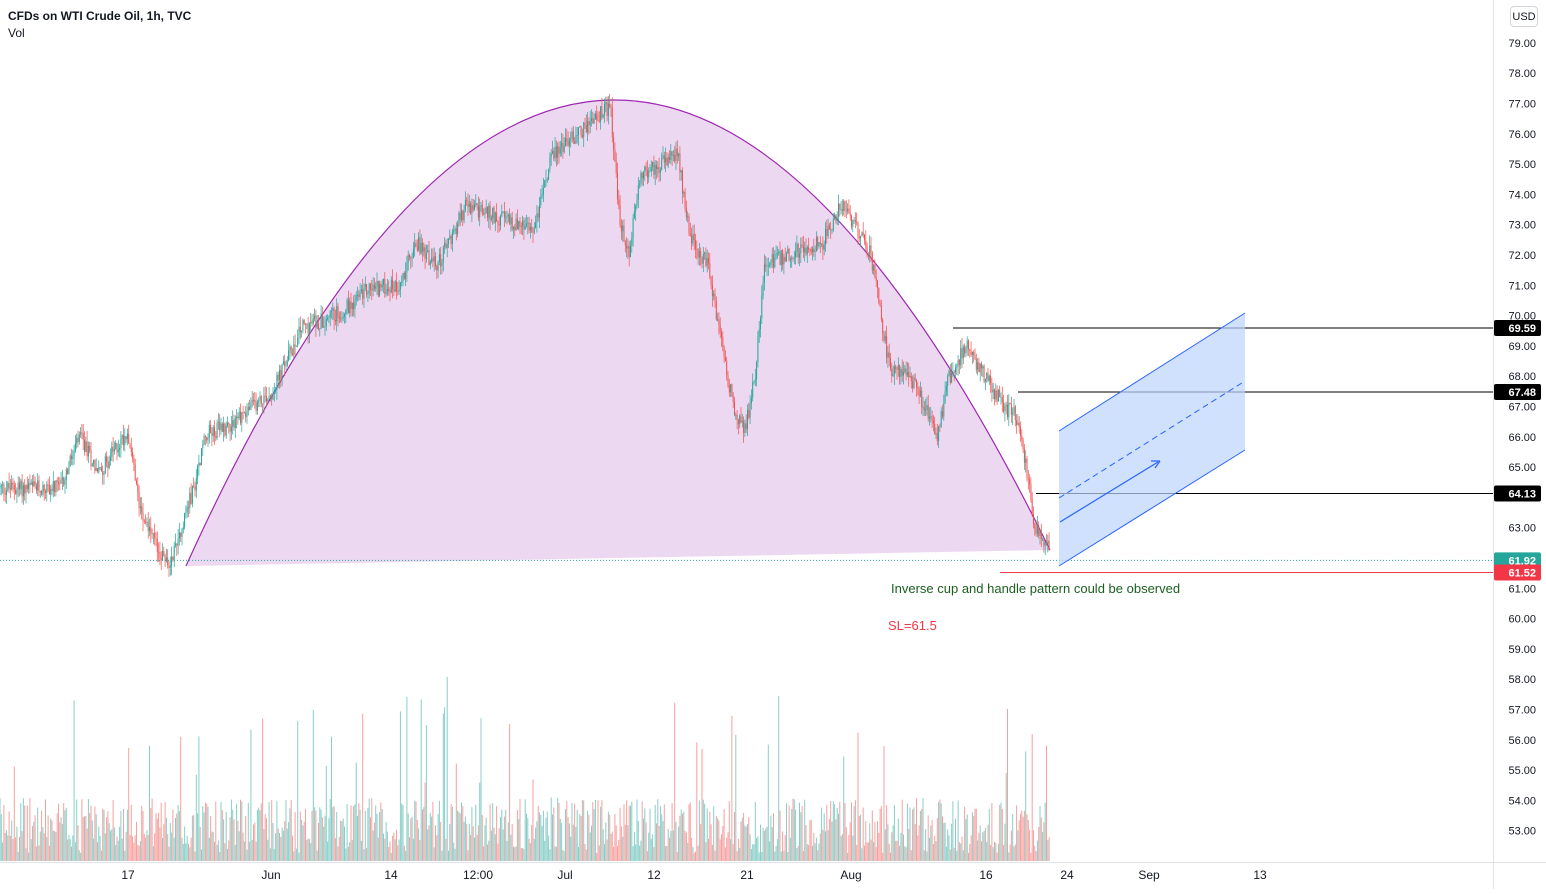  Describe the element at coordinates (912, 625) in the screenshot. I see `annotation-sl-text: SL=61.5` at that location.